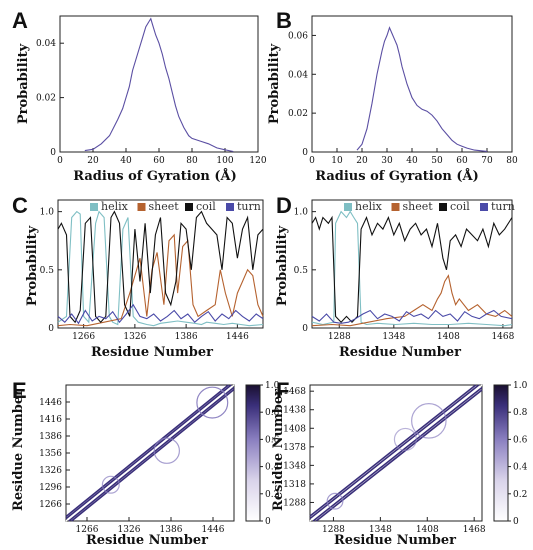 The image size is (533, 550). Describe the element at coordinates (272, 413) in the screenshot. I see `colorbar-tick-label: 0.8` at that location.